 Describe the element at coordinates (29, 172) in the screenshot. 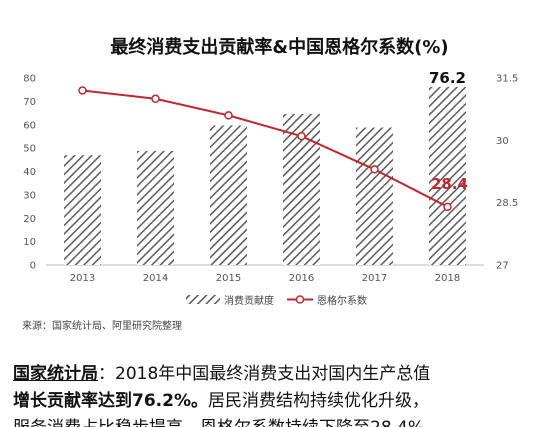

I see `left-axis-tick-label: 40` at that location.